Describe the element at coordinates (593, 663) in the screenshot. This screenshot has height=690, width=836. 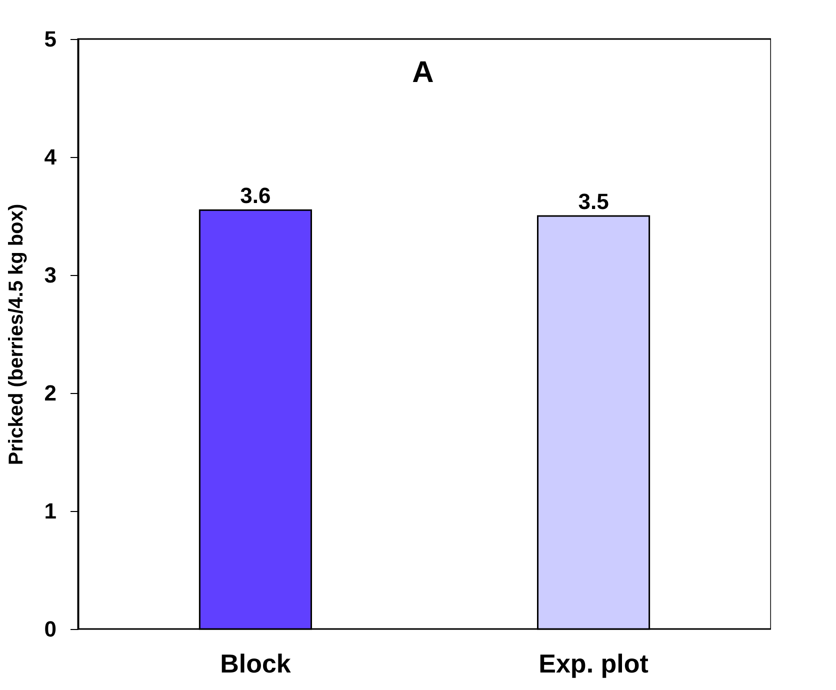
I see `x-tick-label: Exp. plot` at that location.